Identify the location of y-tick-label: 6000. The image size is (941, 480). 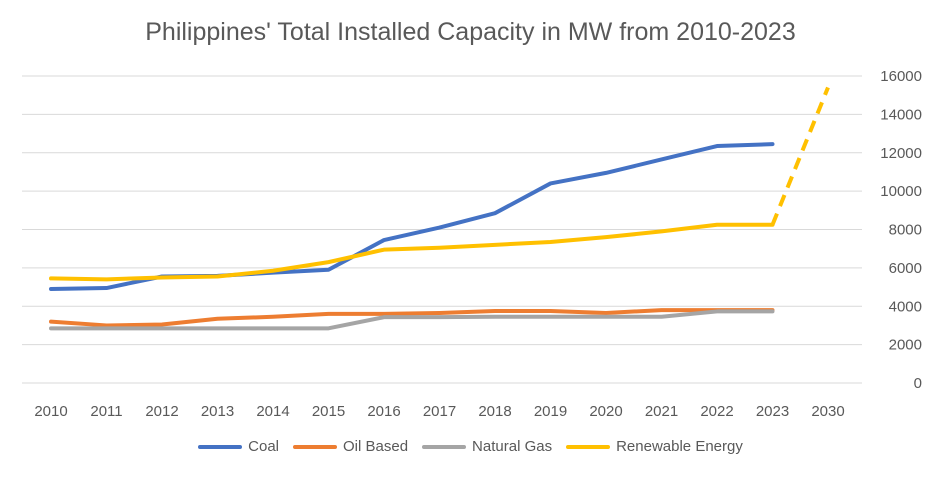
(905, 268).